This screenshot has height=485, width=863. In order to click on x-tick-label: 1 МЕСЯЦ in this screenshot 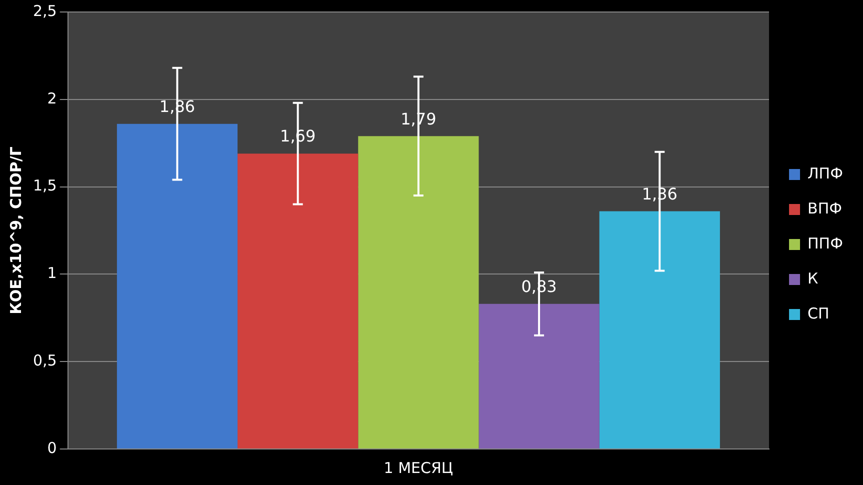, I will do `click(419, 467)`.